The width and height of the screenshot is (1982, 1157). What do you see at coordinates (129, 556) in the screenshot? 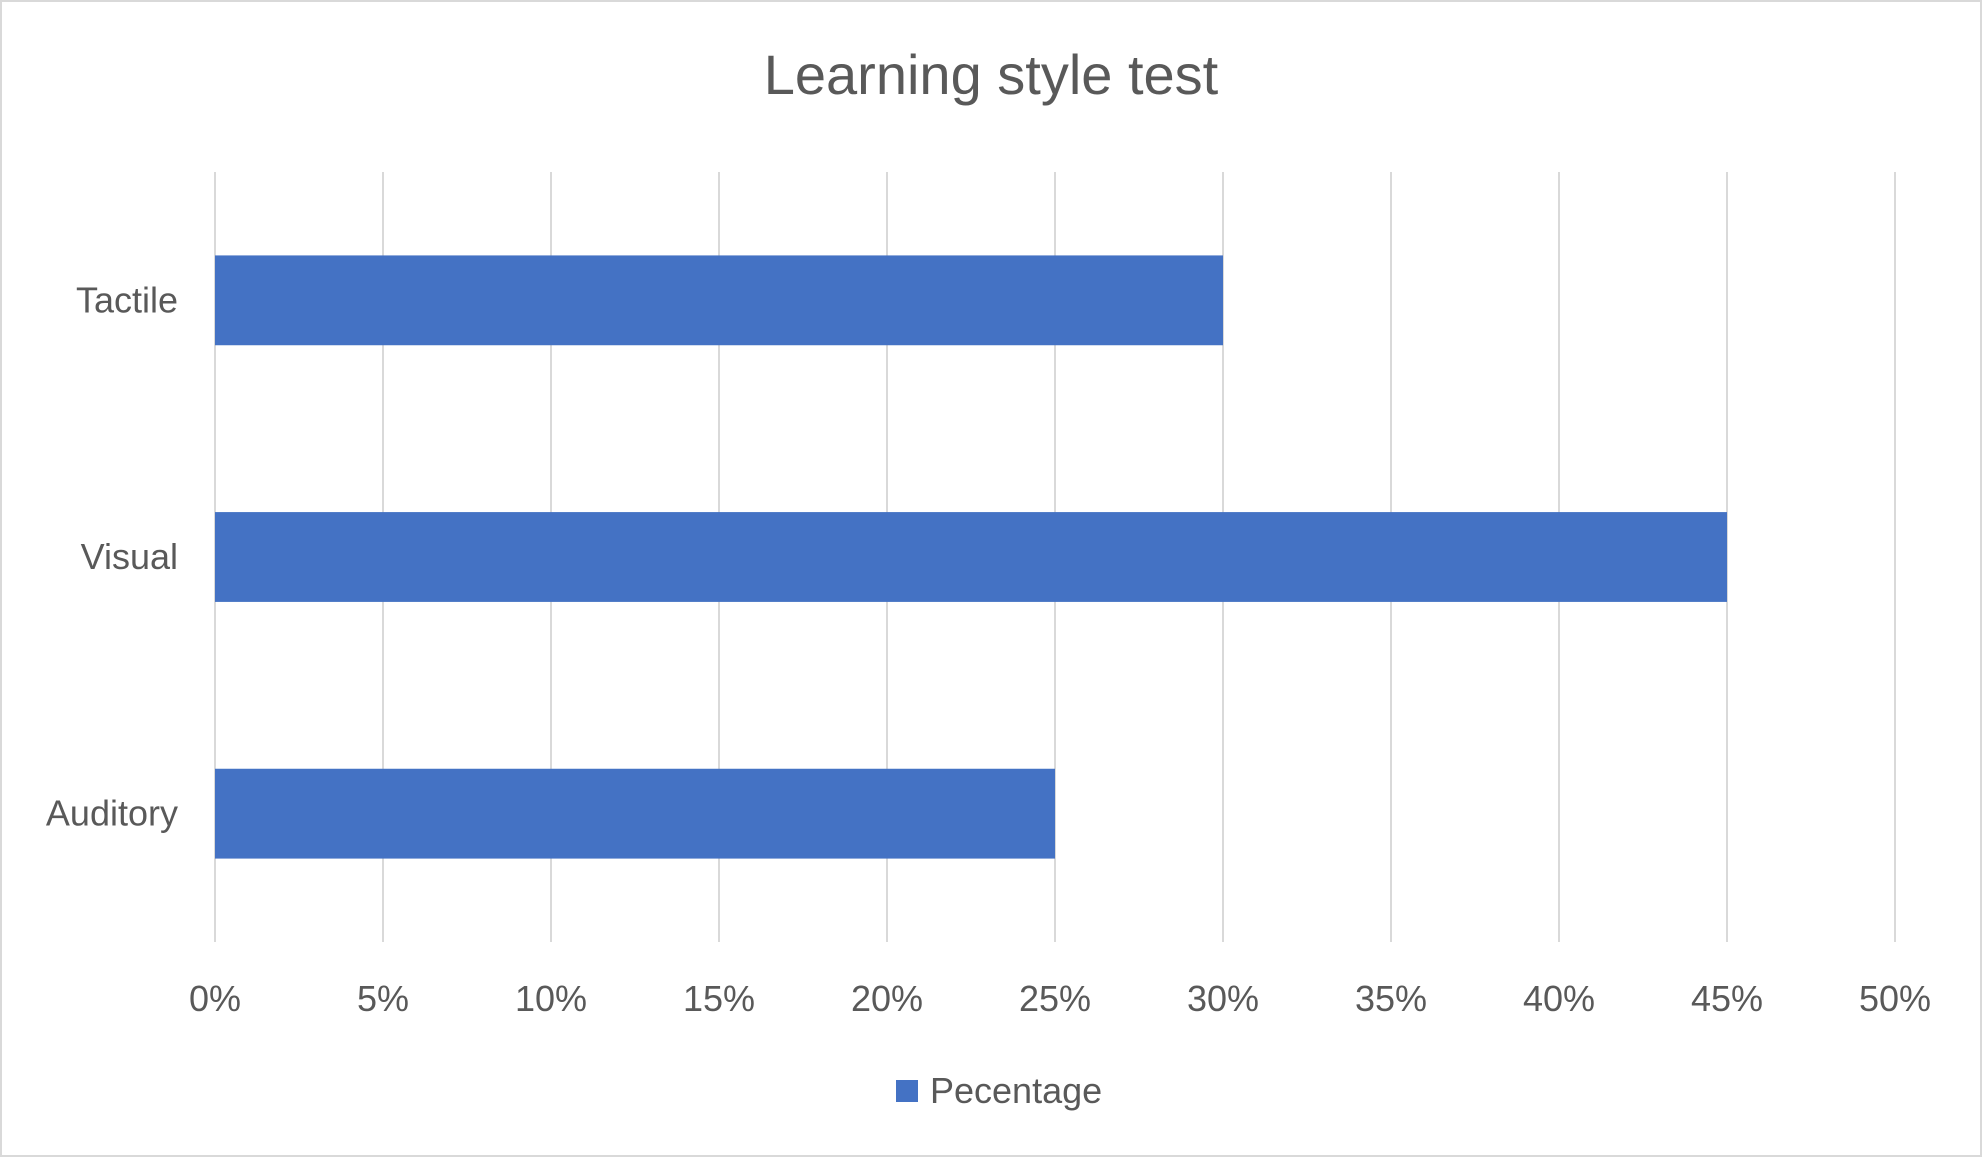
I see `y-category-label-visual: Visual` at bounding box center [129, 556].